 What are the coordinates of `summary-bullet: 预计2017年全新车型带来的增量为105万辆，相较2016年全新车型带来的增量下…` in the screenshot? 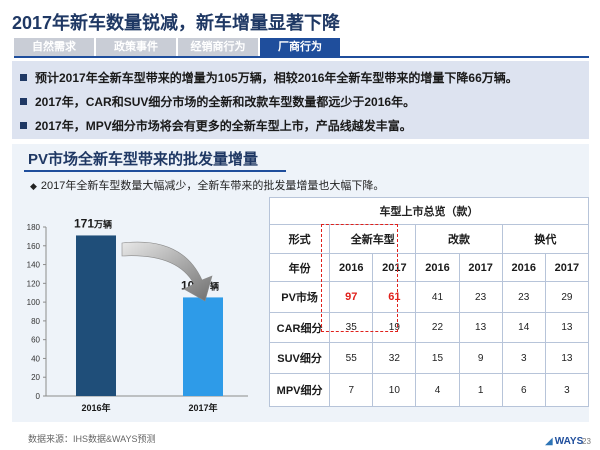 It's located at (269, 77).